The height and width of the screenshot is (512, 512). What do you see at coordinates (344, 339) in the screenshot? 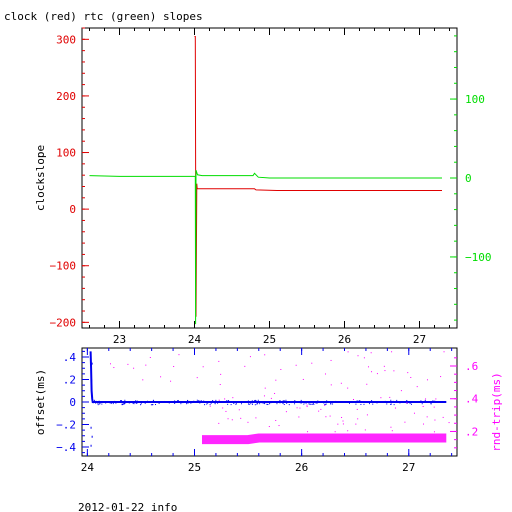
I see `x-tick-label: 26` at bounding box center [344, 339].